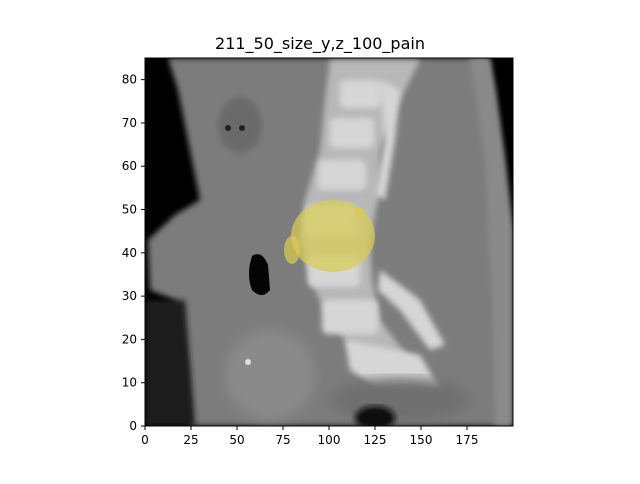 The height and width of the screenshot is (484, 640). I want to click on x-tick-label: 50, so click(236, 440).